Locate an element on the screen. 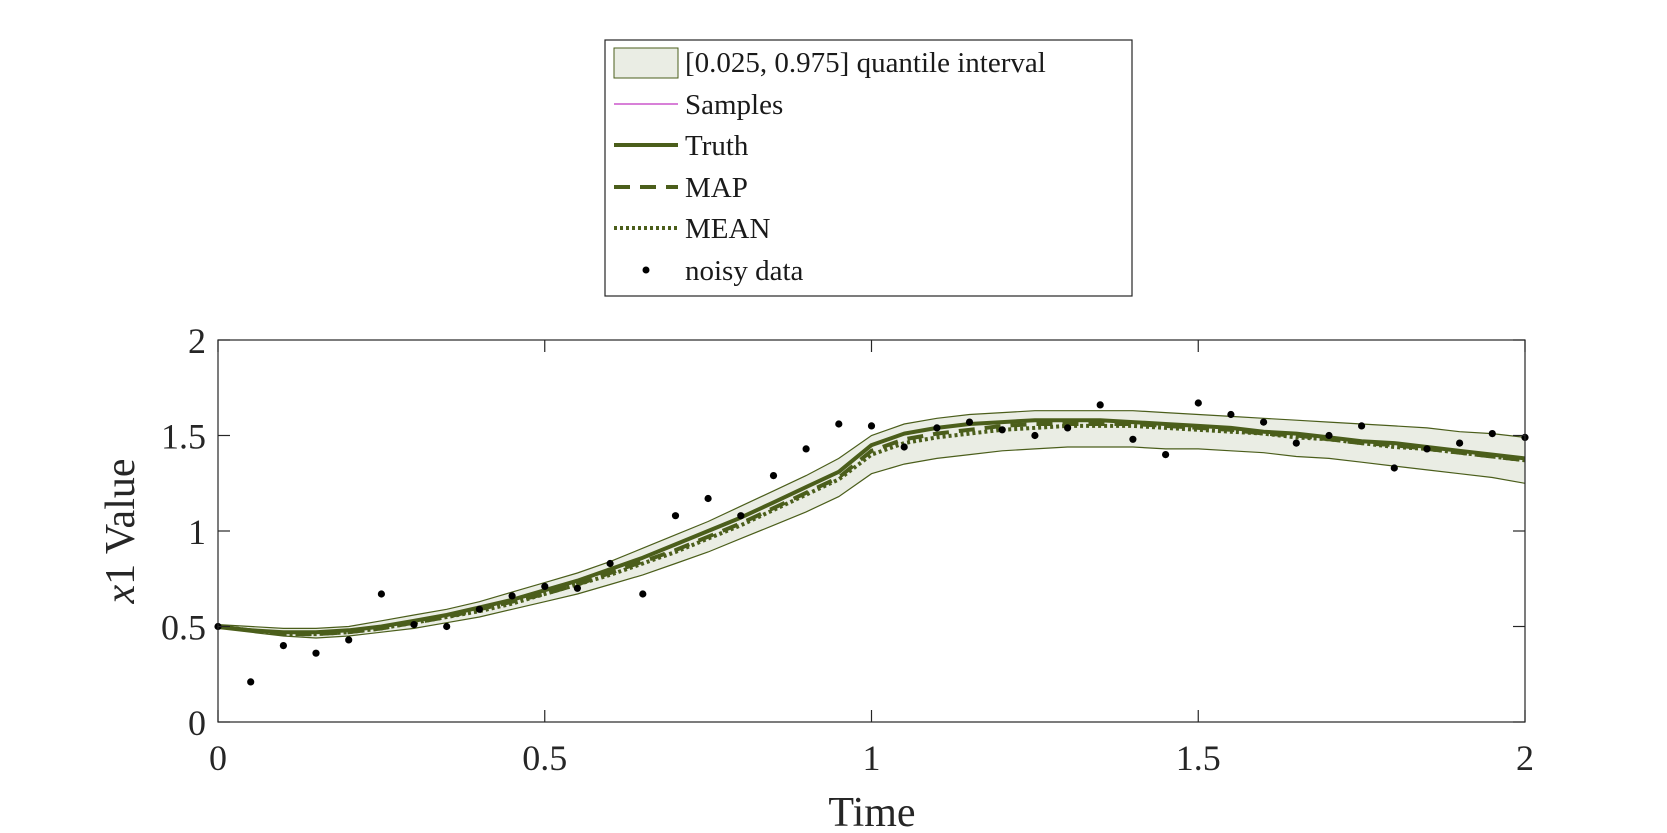  x-axis-title: Time is located at coordinates (871, 811).